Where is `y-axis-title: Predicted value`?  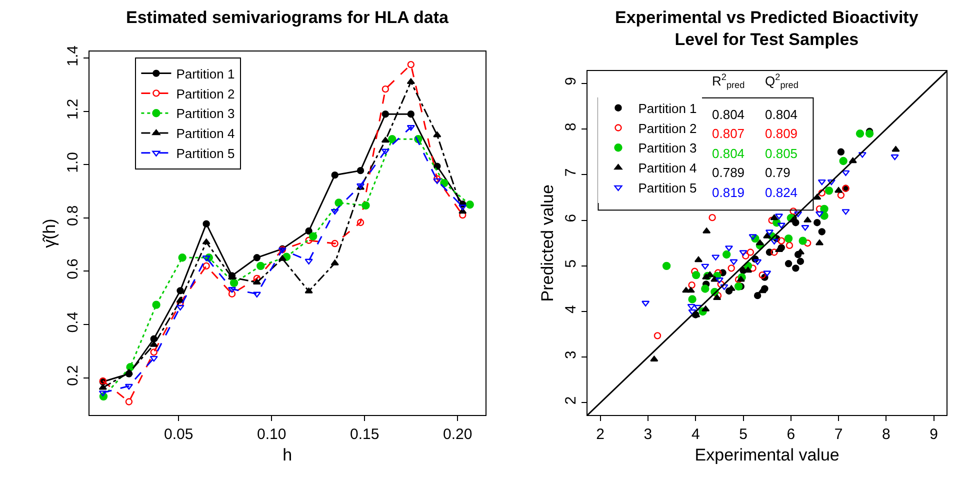 y-axis-title: Predicted value is located at coordinates (548, 243).